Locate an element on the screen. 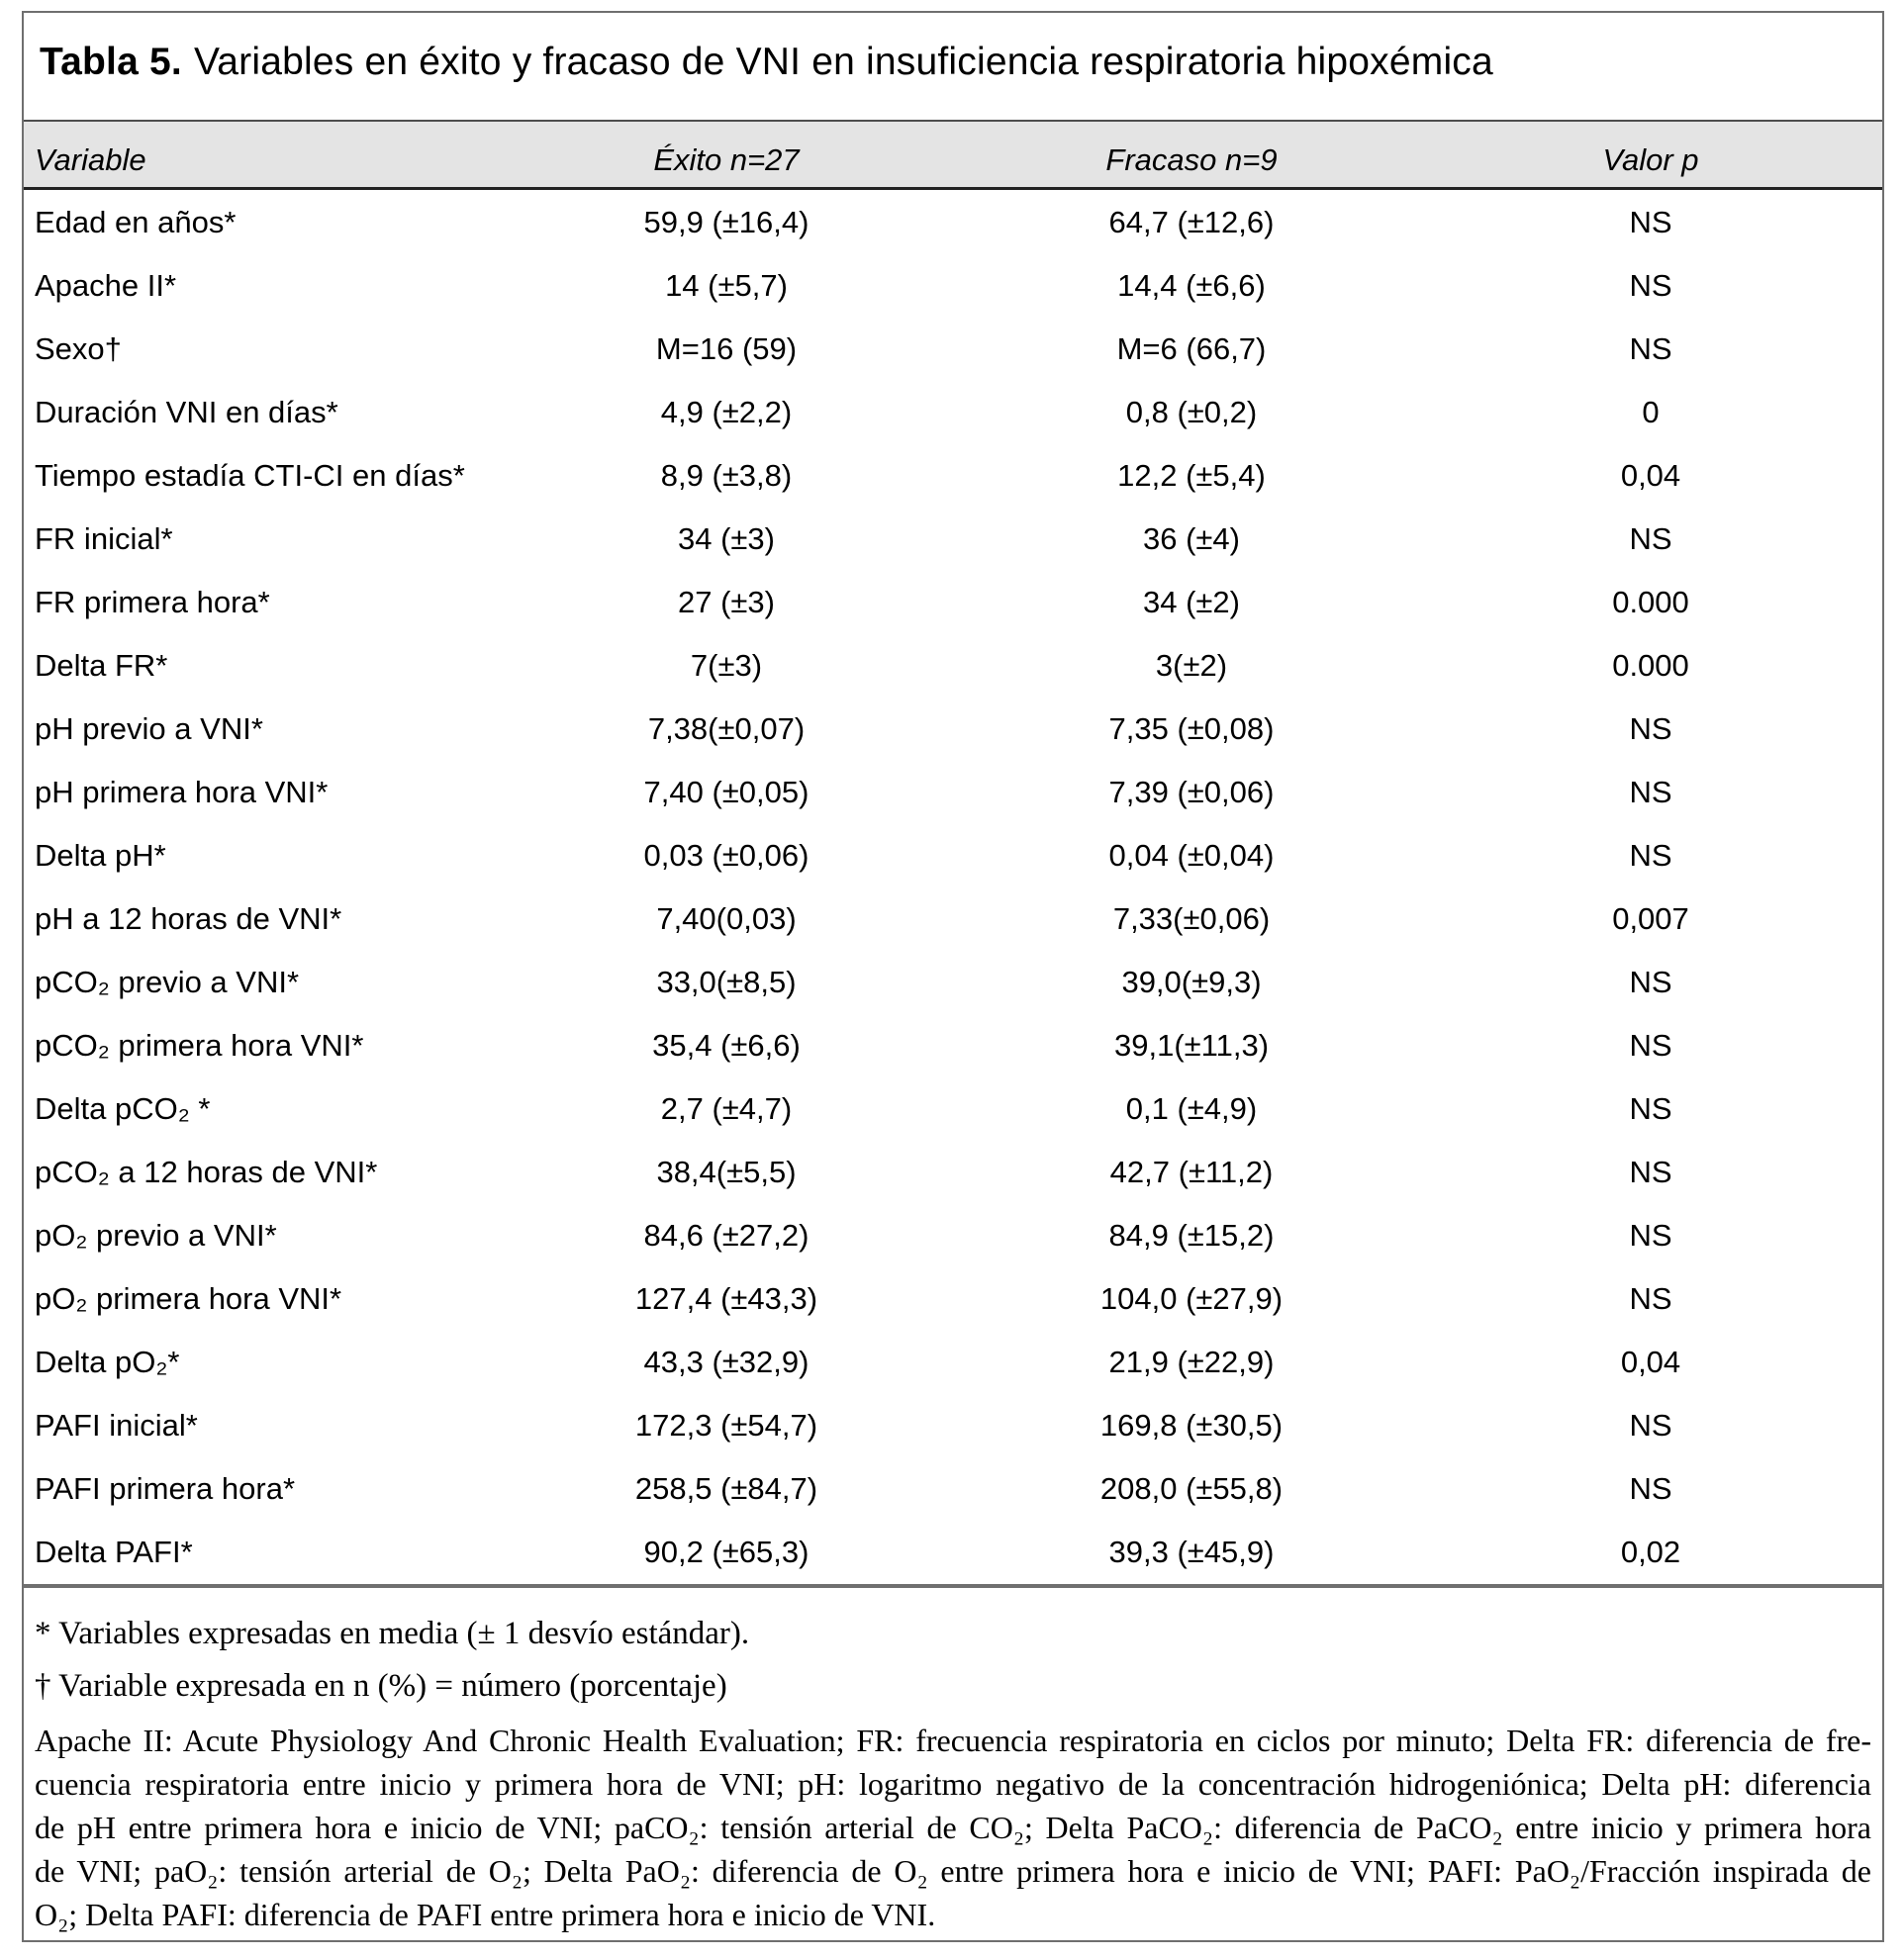 The width and height of the screenshot is (1904, 1959). table-row: Delta pO₂* 43,3 (±32,9) 21,9 (±22,9) 0,04 is located at coordinates (953, 1362).